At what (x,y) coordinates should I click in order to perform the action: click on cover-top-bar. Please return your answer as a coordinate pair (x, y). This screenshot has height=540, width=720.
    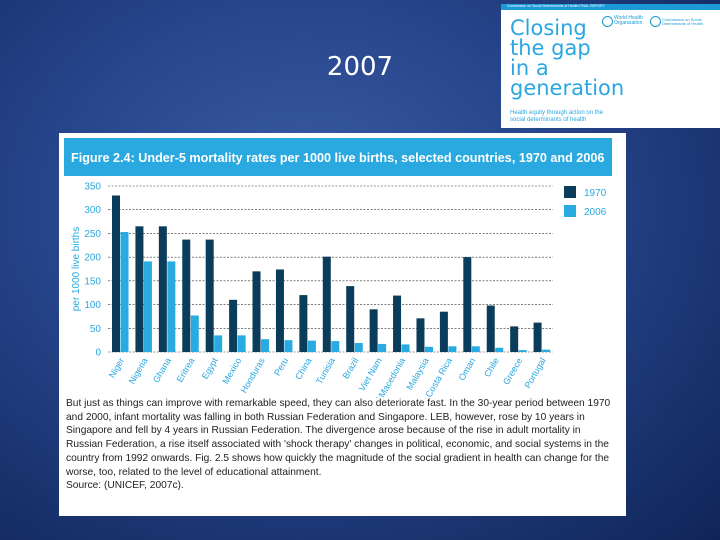
    Looking at the image, I should click on (610, 7).